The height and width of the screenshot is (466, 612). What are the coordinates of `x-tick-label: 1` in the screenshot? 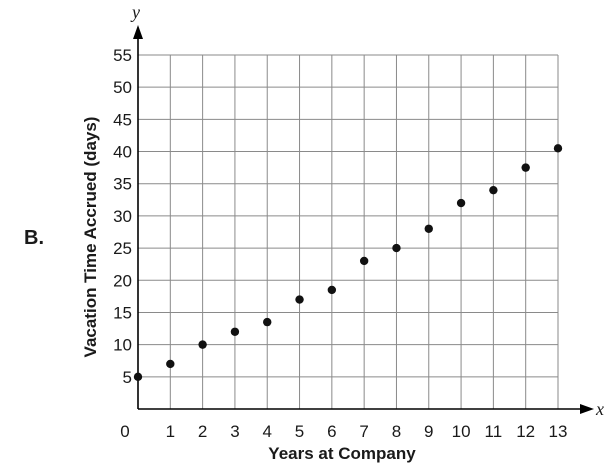 It's located at (170, 431).